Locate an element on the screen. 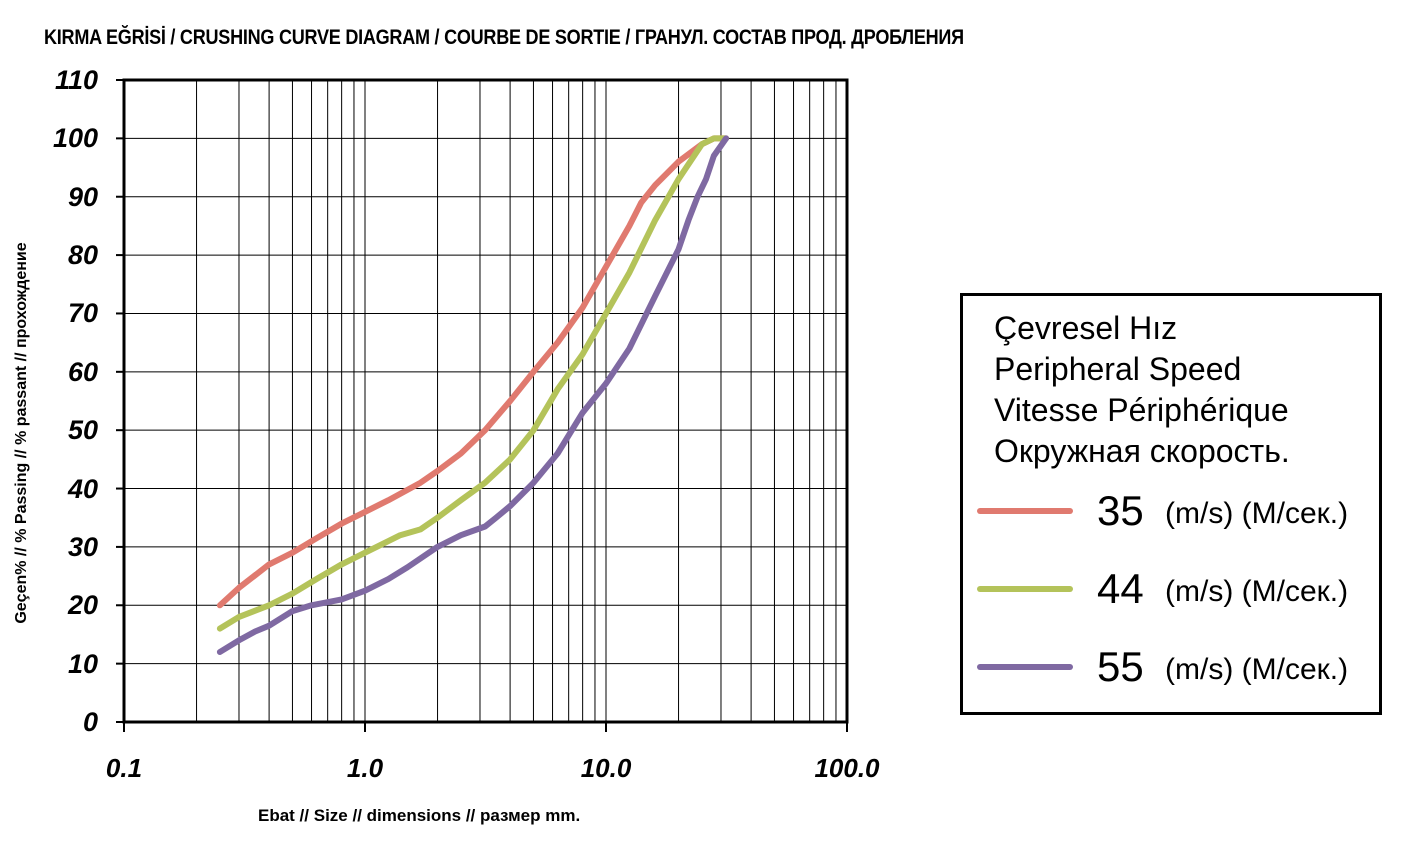  y-tick-label: 110 is located at coordinates (76, 80).